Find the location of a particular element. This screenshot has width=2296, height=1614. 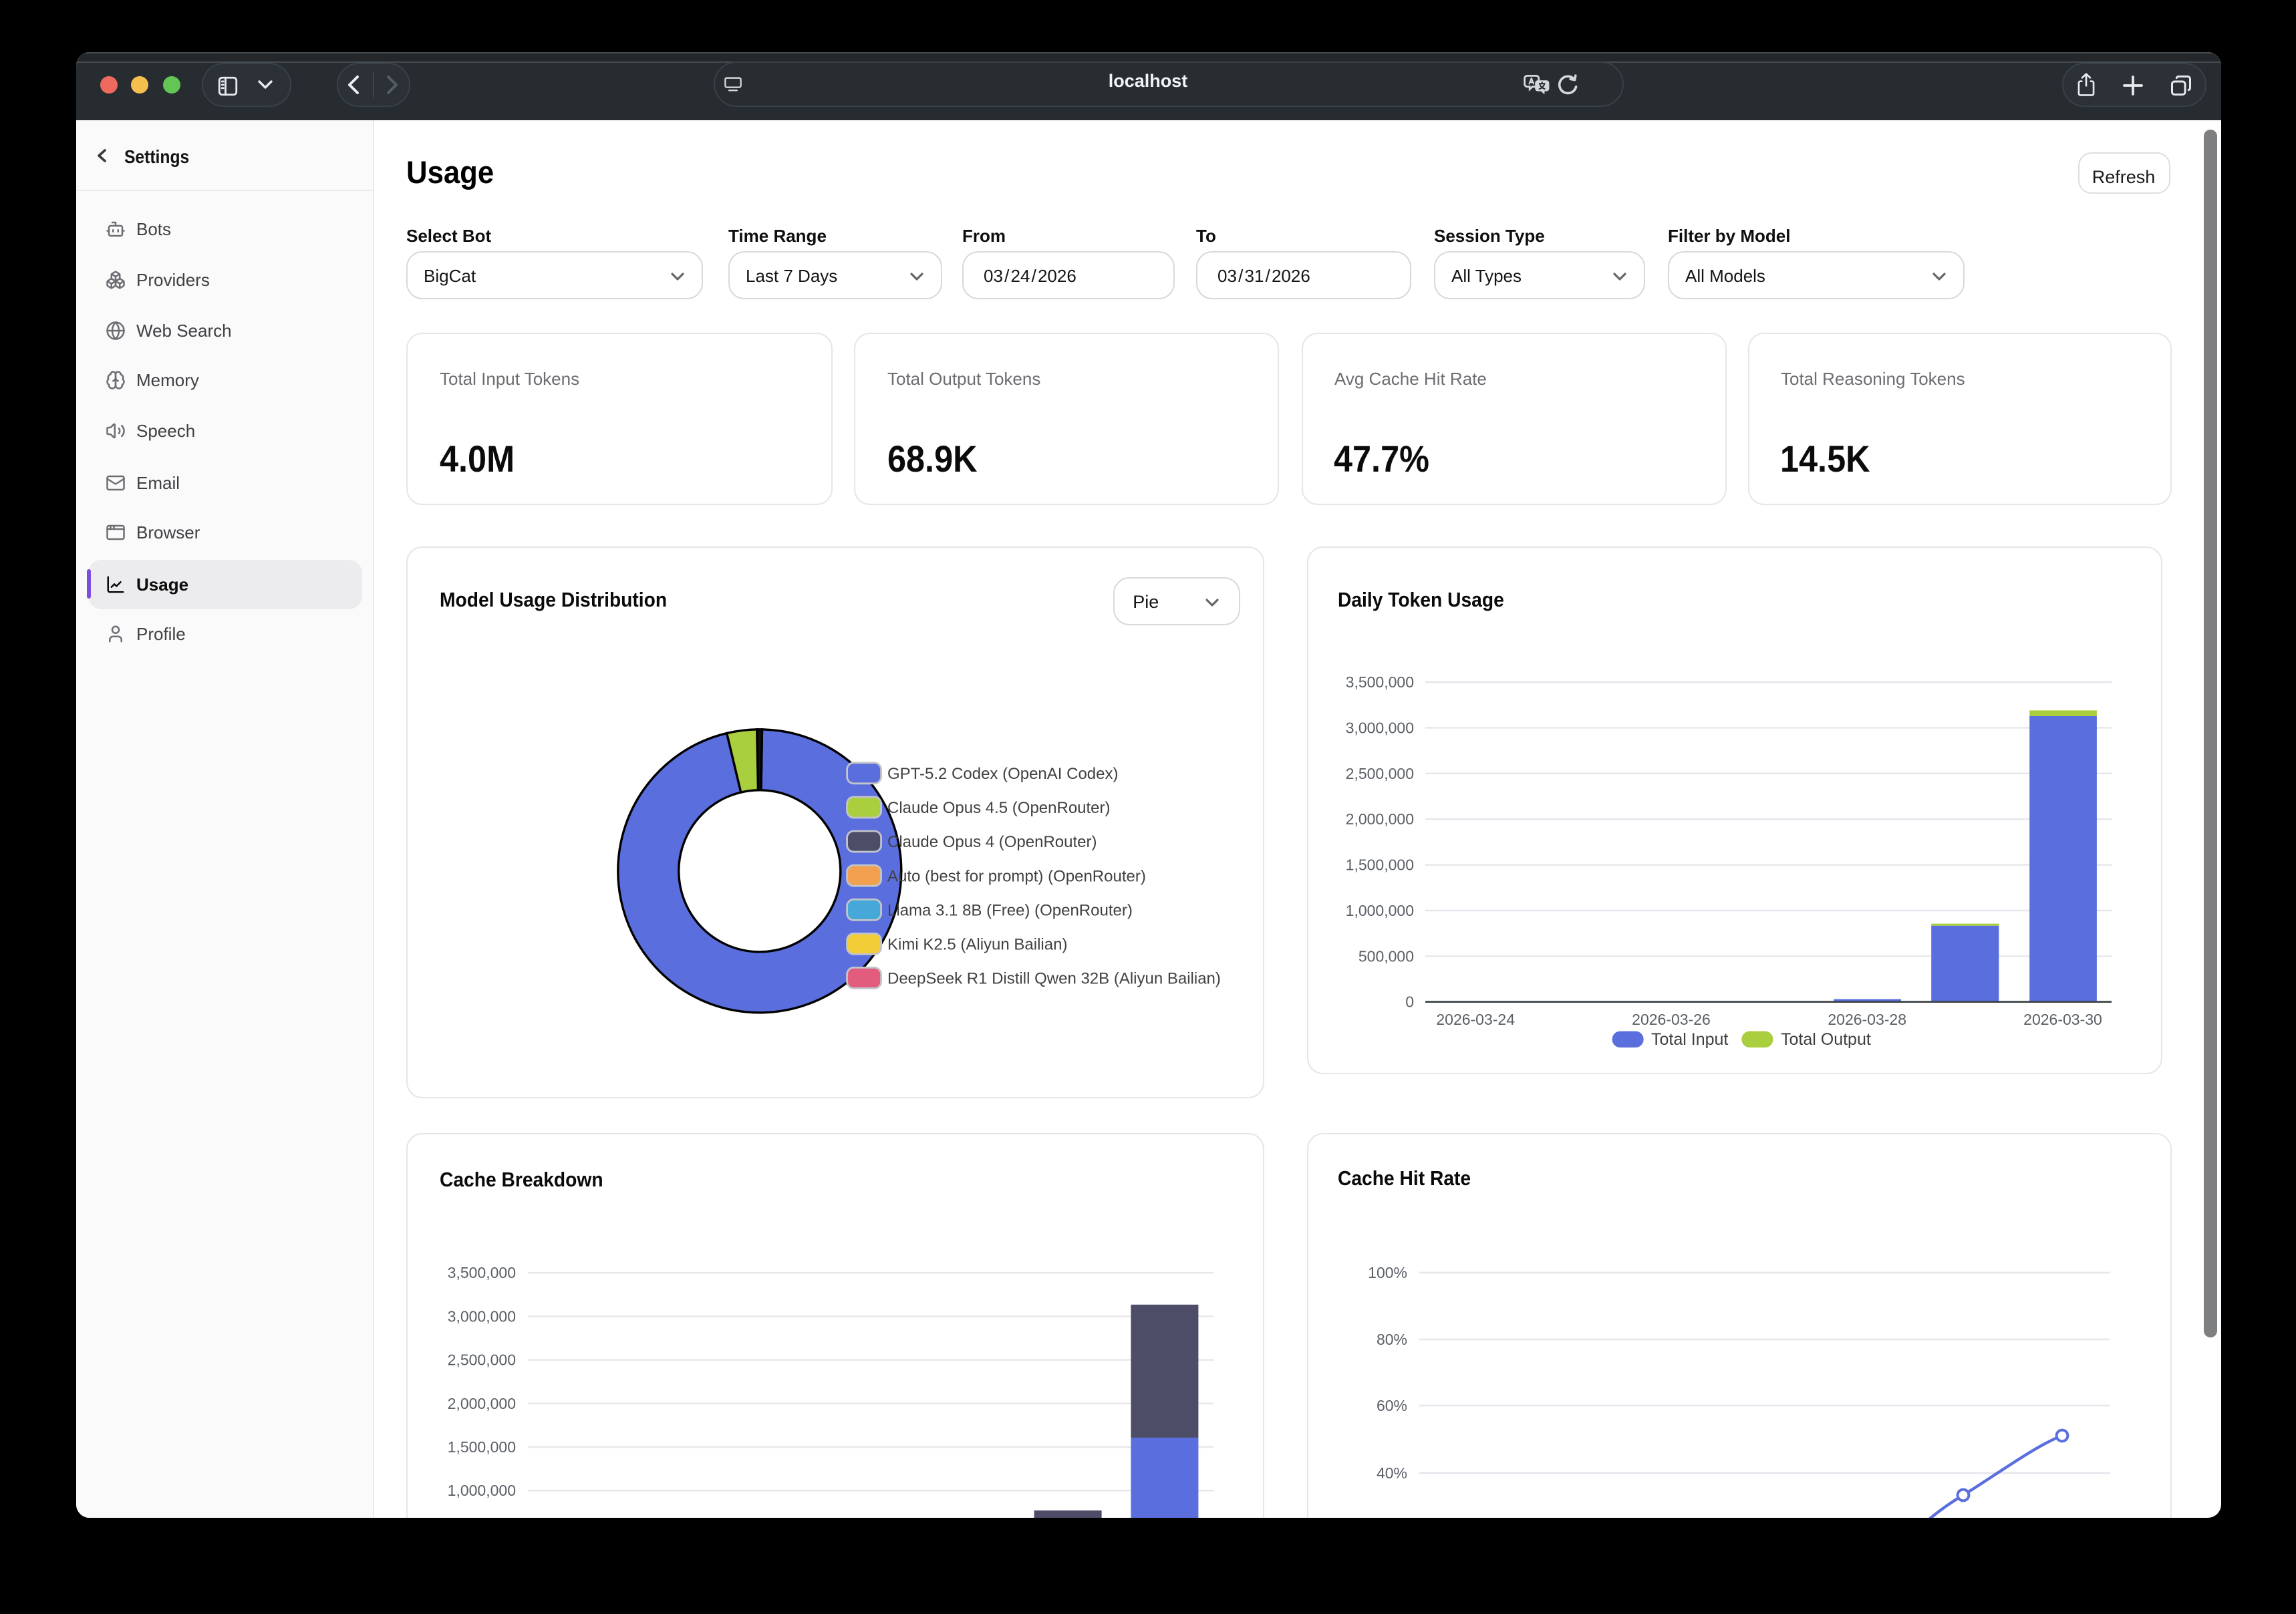

svg-text: 2026-03-30 is located at coordinates (2062, 1019).